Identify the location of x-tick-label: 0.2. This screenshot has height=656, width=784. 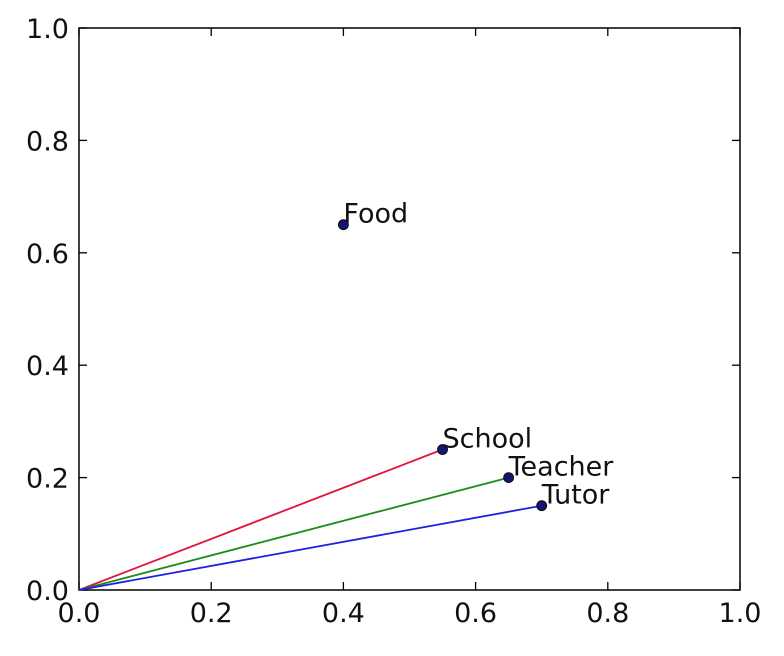
(211, 613).